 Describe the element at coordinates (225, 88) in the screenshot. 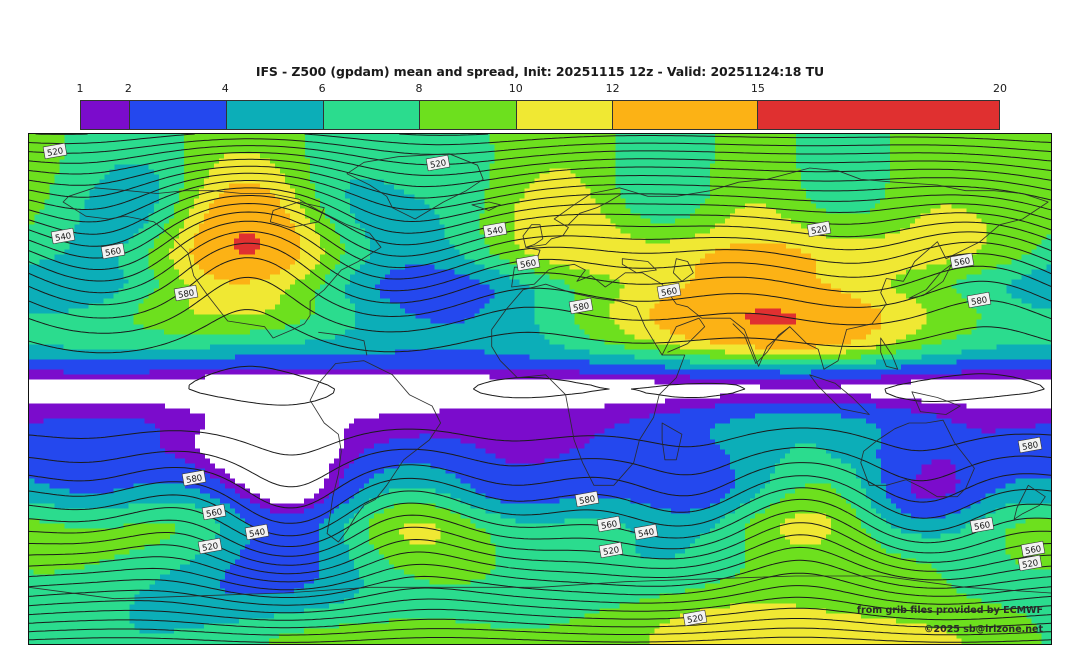

I see `colorbar-tick: 4` at that location.